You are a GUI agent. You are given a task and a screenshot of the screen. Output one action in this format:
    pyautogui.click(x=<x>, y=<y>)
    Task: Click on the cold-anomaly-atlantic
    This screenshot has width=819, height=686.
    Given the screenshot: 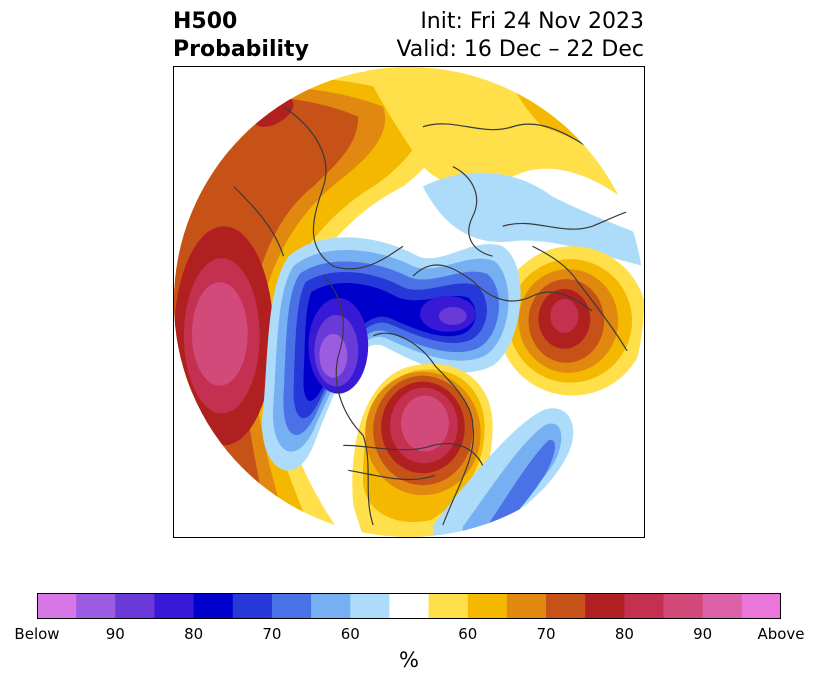 What is the action you would take?
    pyautogui.click(x=503, y=472)
    